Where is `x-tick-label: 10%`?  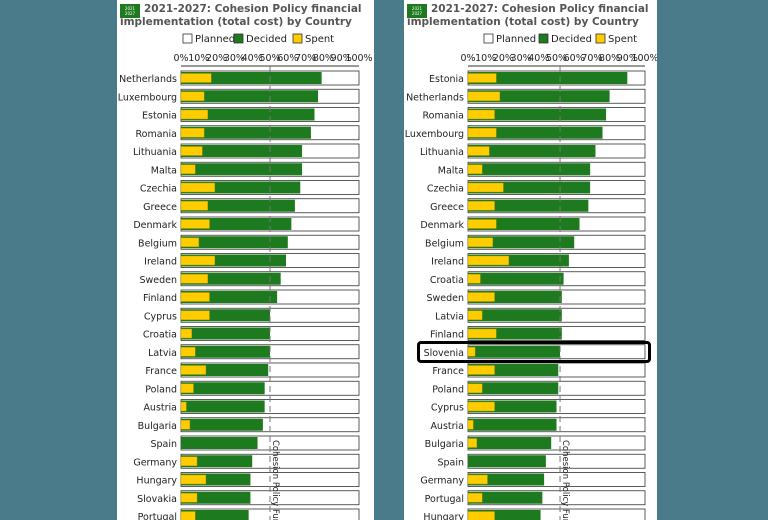 x-tick-label: 10% is located at coordinates (485, 58).